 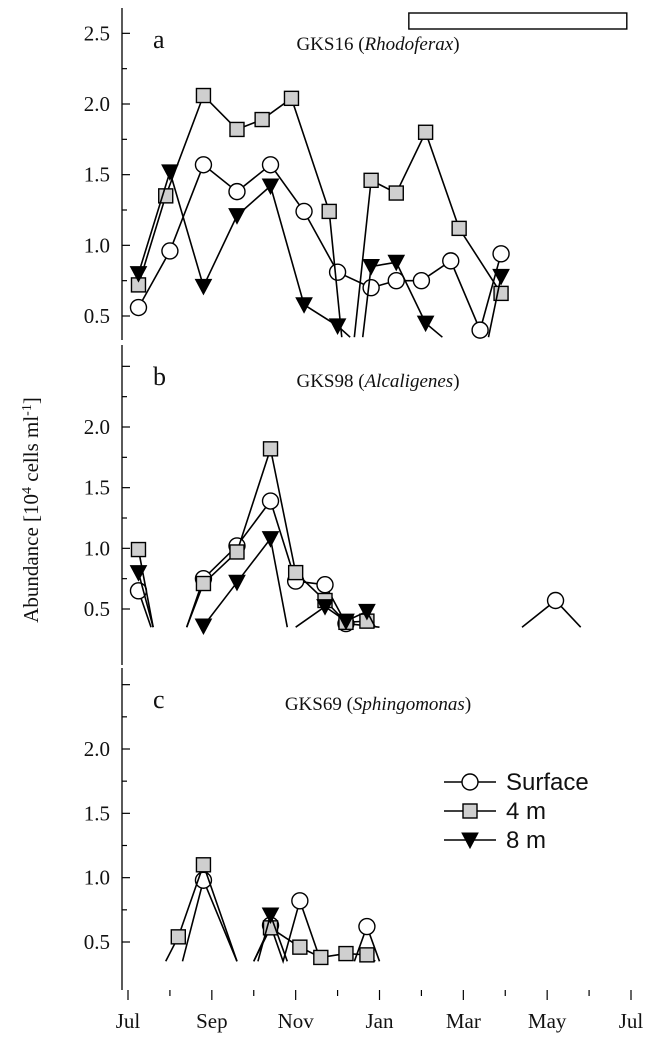 I want to click on y-axis-label-sup-2: -1, so click(x=27, y=410).